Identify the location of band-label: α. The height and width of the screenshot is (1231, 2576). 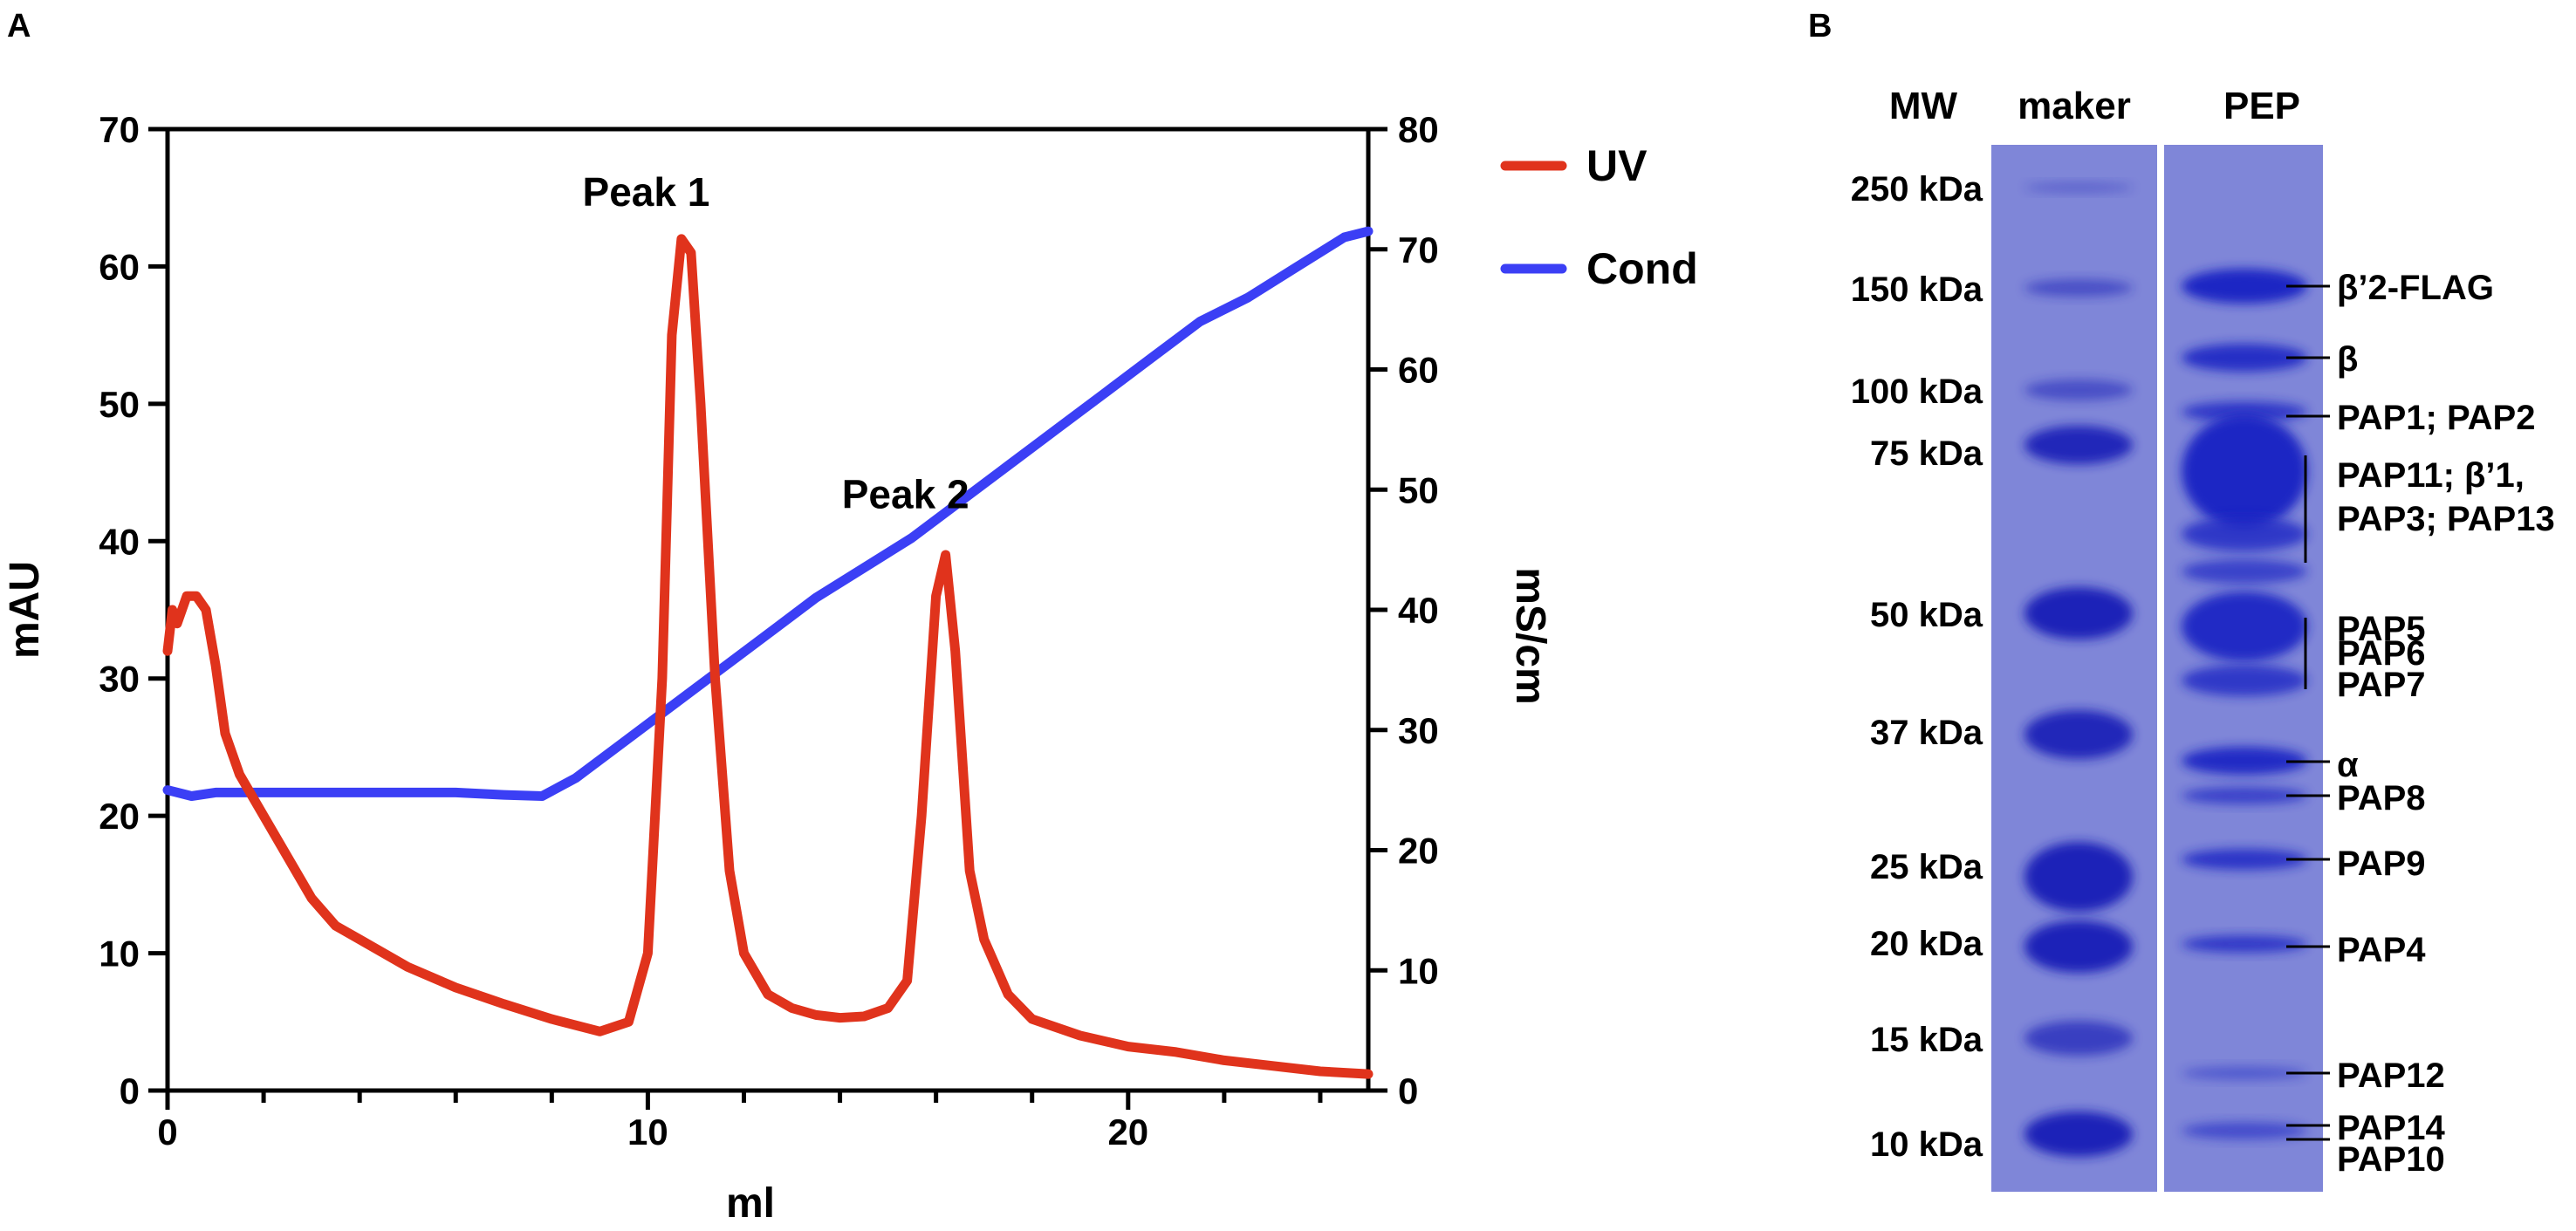
(2348, 765).